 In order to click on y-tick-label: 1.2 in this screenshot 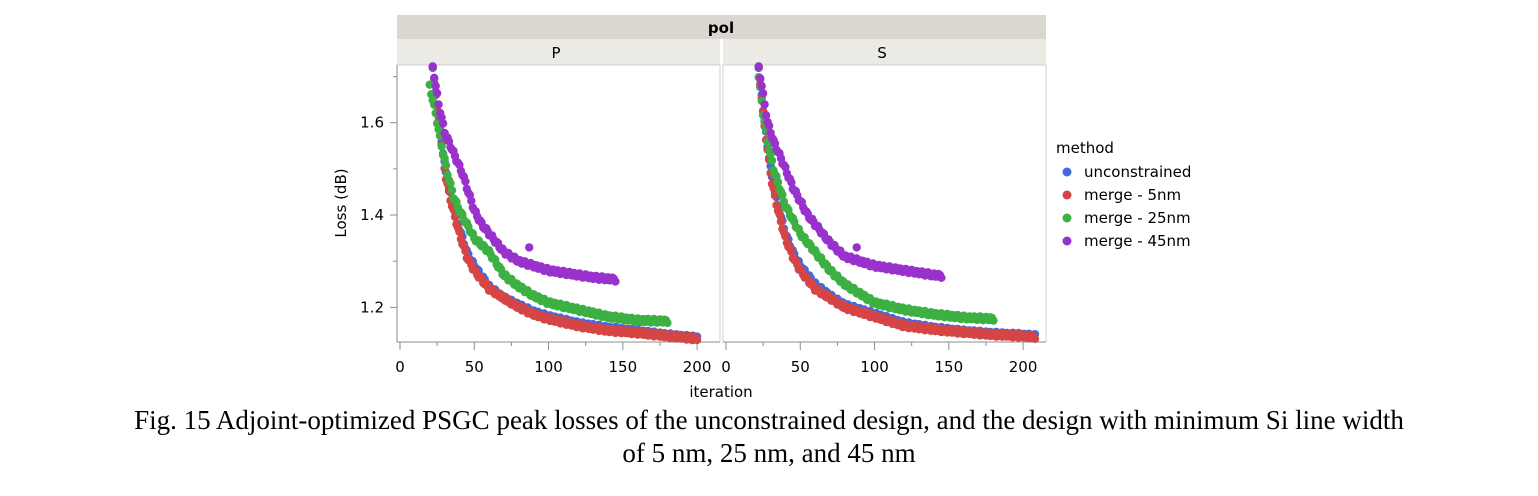, I will do `click(372, 307)`.